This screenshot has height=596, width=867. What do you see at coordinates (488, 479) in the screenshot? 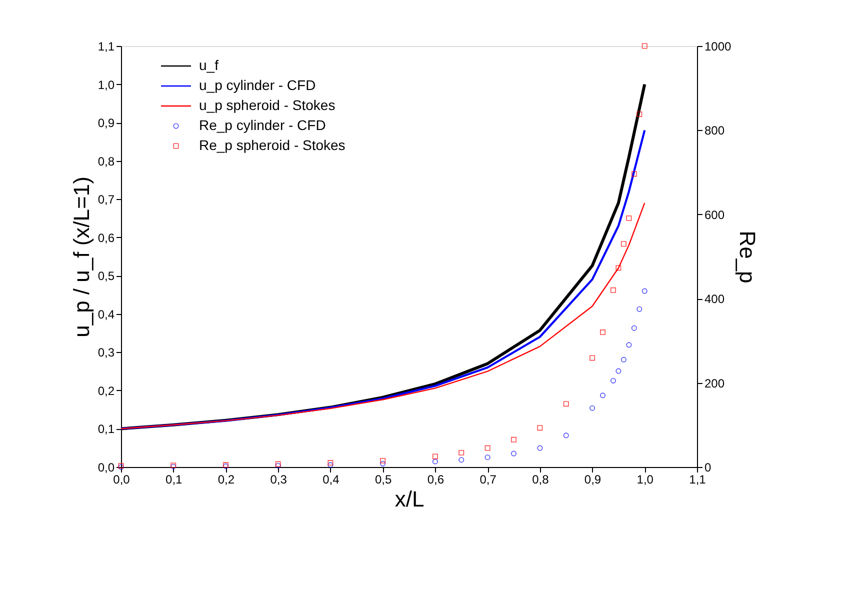
I see `x-tick-label: 0,7` at bounding box center [488, 479].